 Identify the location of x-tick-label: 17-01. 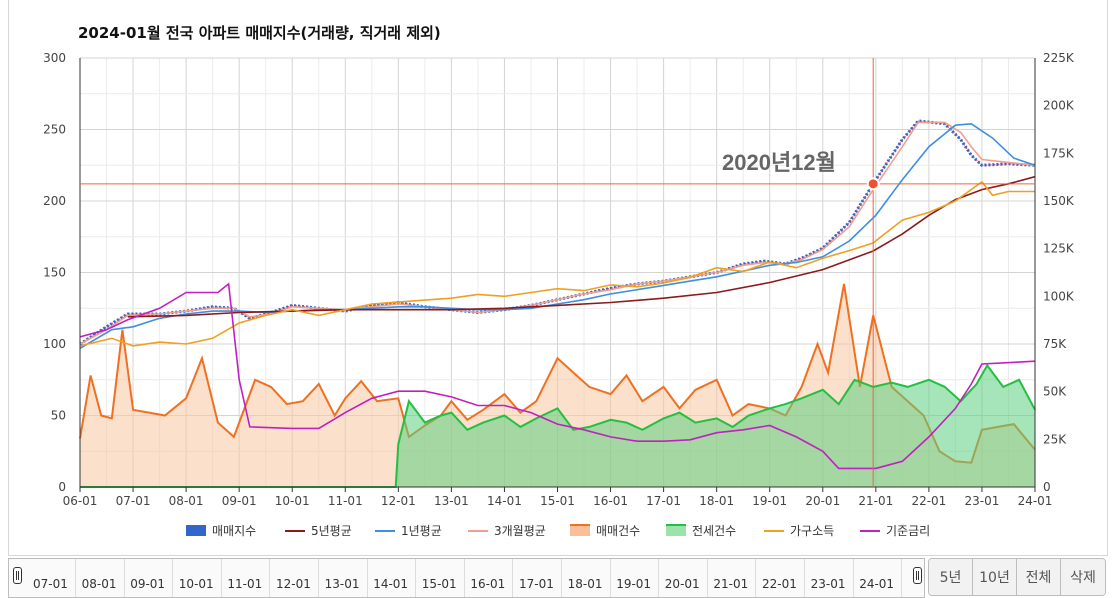
(663, 501).